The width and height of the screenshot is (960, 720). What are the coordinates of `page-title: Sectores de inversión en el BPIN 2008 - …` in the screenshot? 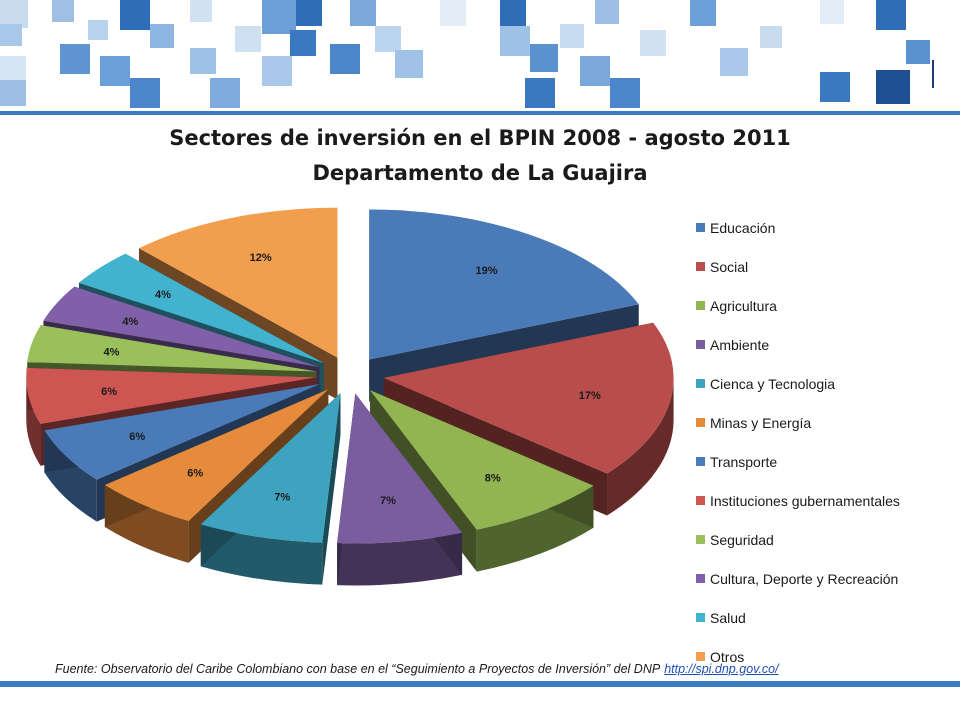 It's located at (480, 138).